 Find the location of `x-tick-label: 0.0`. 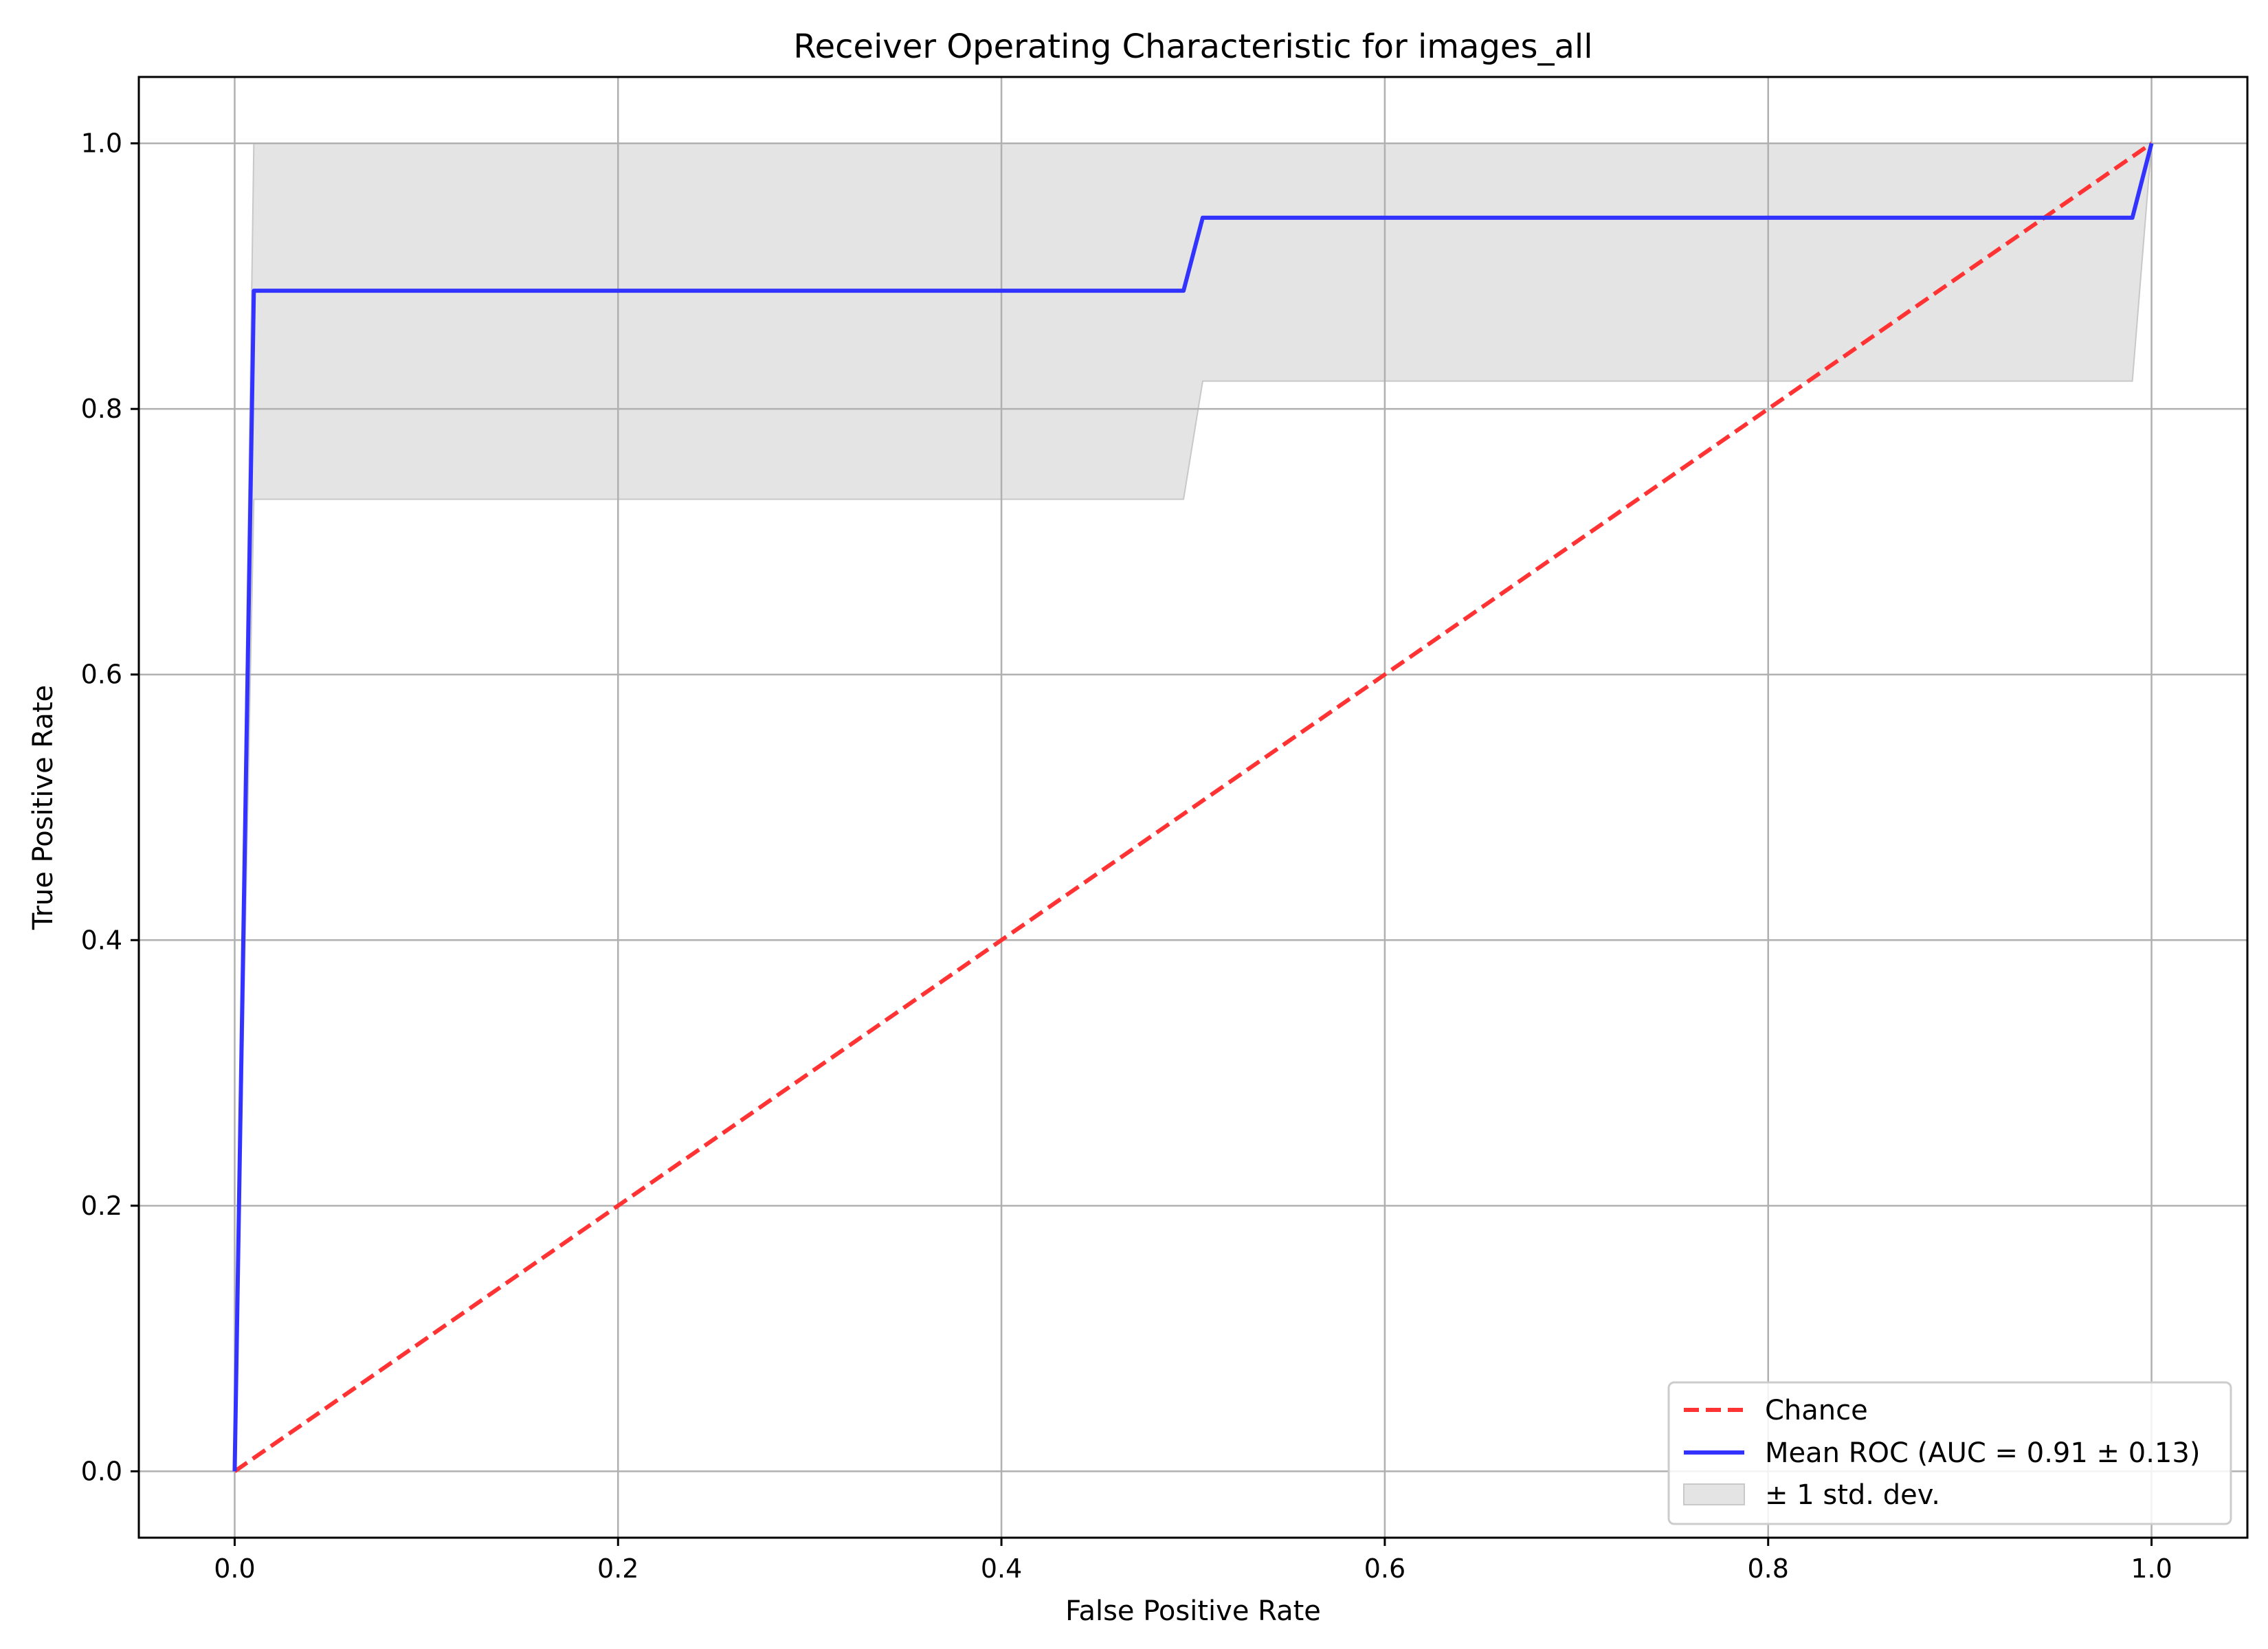

x-tick-label: 0.0 is located at coordinates (235, 1568).